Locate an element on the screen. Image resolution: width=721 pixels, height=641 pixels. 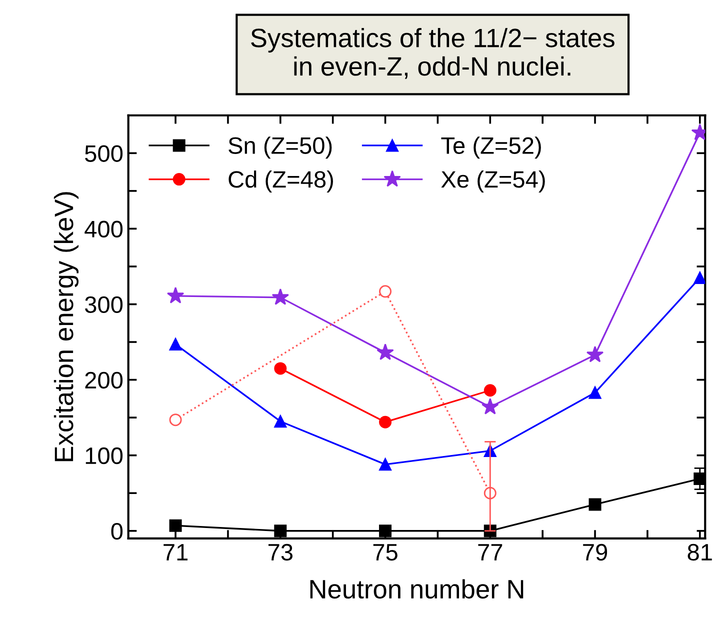
legend-label: Te (Z=52) is located at coordinates (491, 147).